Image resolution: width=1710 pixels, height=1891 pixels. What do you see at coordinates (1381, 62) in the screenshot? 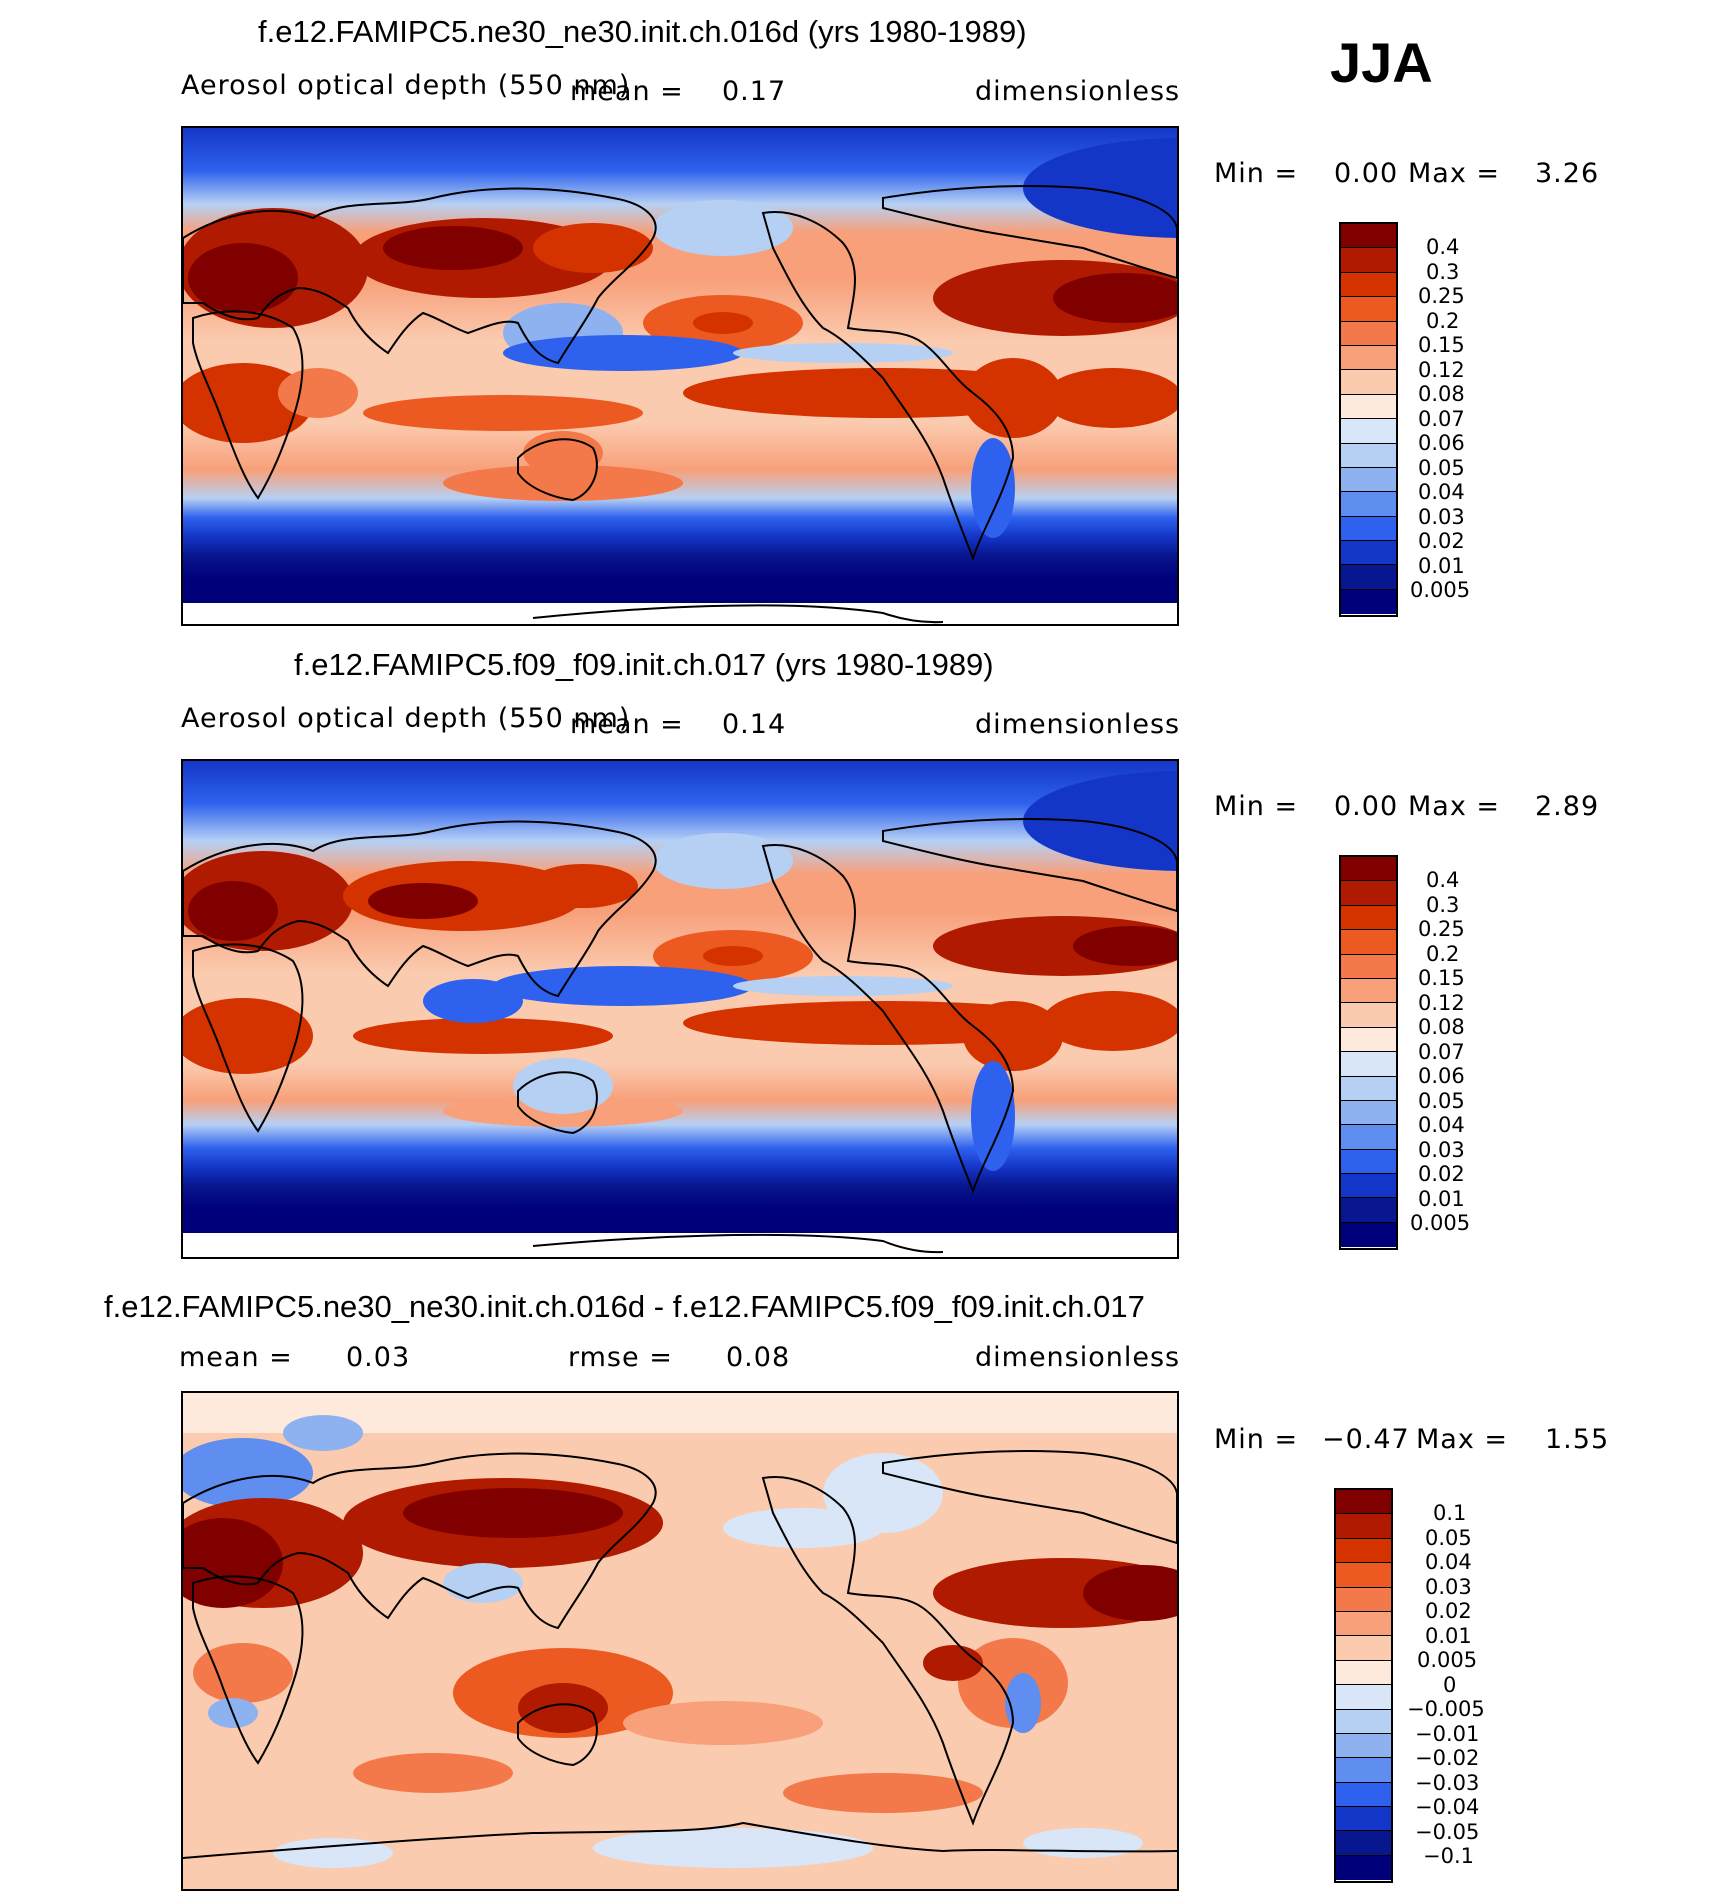
I see `season-label: JJA` at bounding box center [1381, 62].